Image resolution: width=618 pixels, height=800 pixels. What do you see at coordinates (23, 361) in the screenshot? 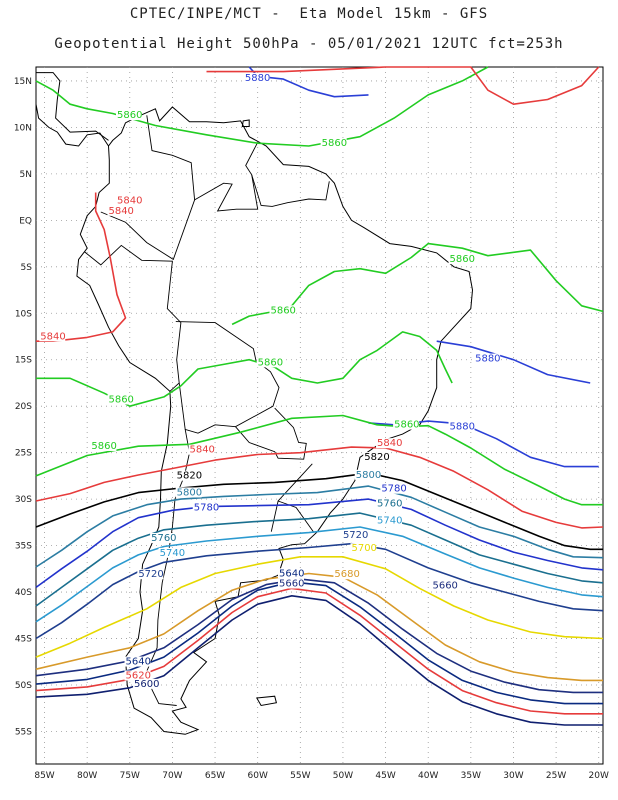
I see `latitude-tick-label: 15S` at bounding box center [23, 361].